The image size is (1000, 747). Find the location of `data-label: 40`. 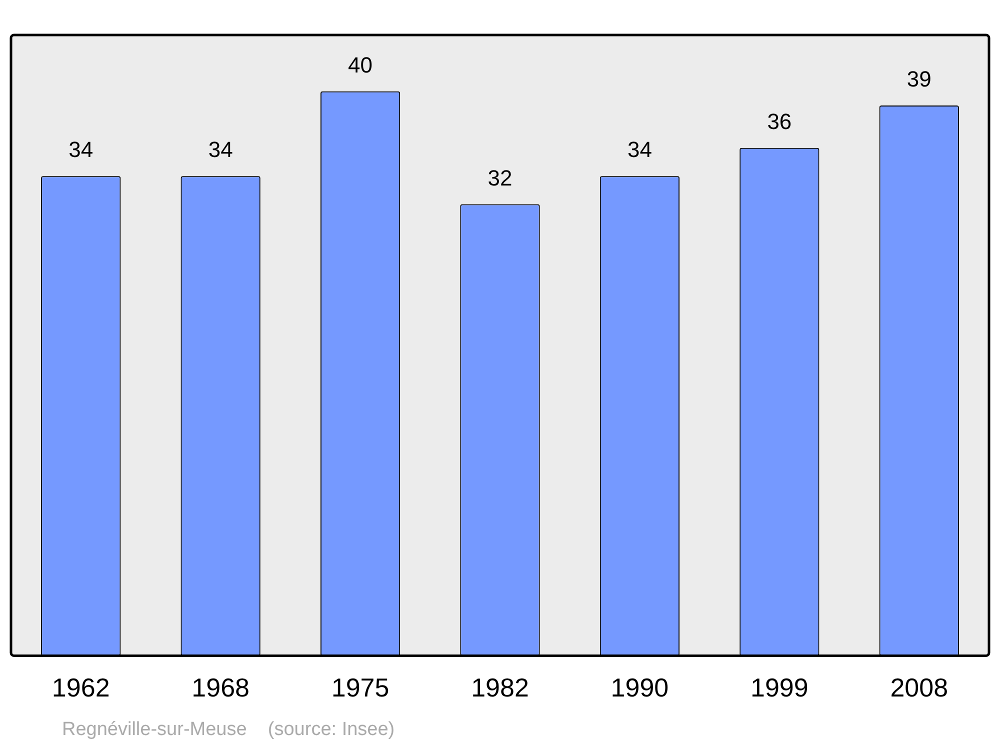

data-label: 40 is located at coordinates (360, 65).